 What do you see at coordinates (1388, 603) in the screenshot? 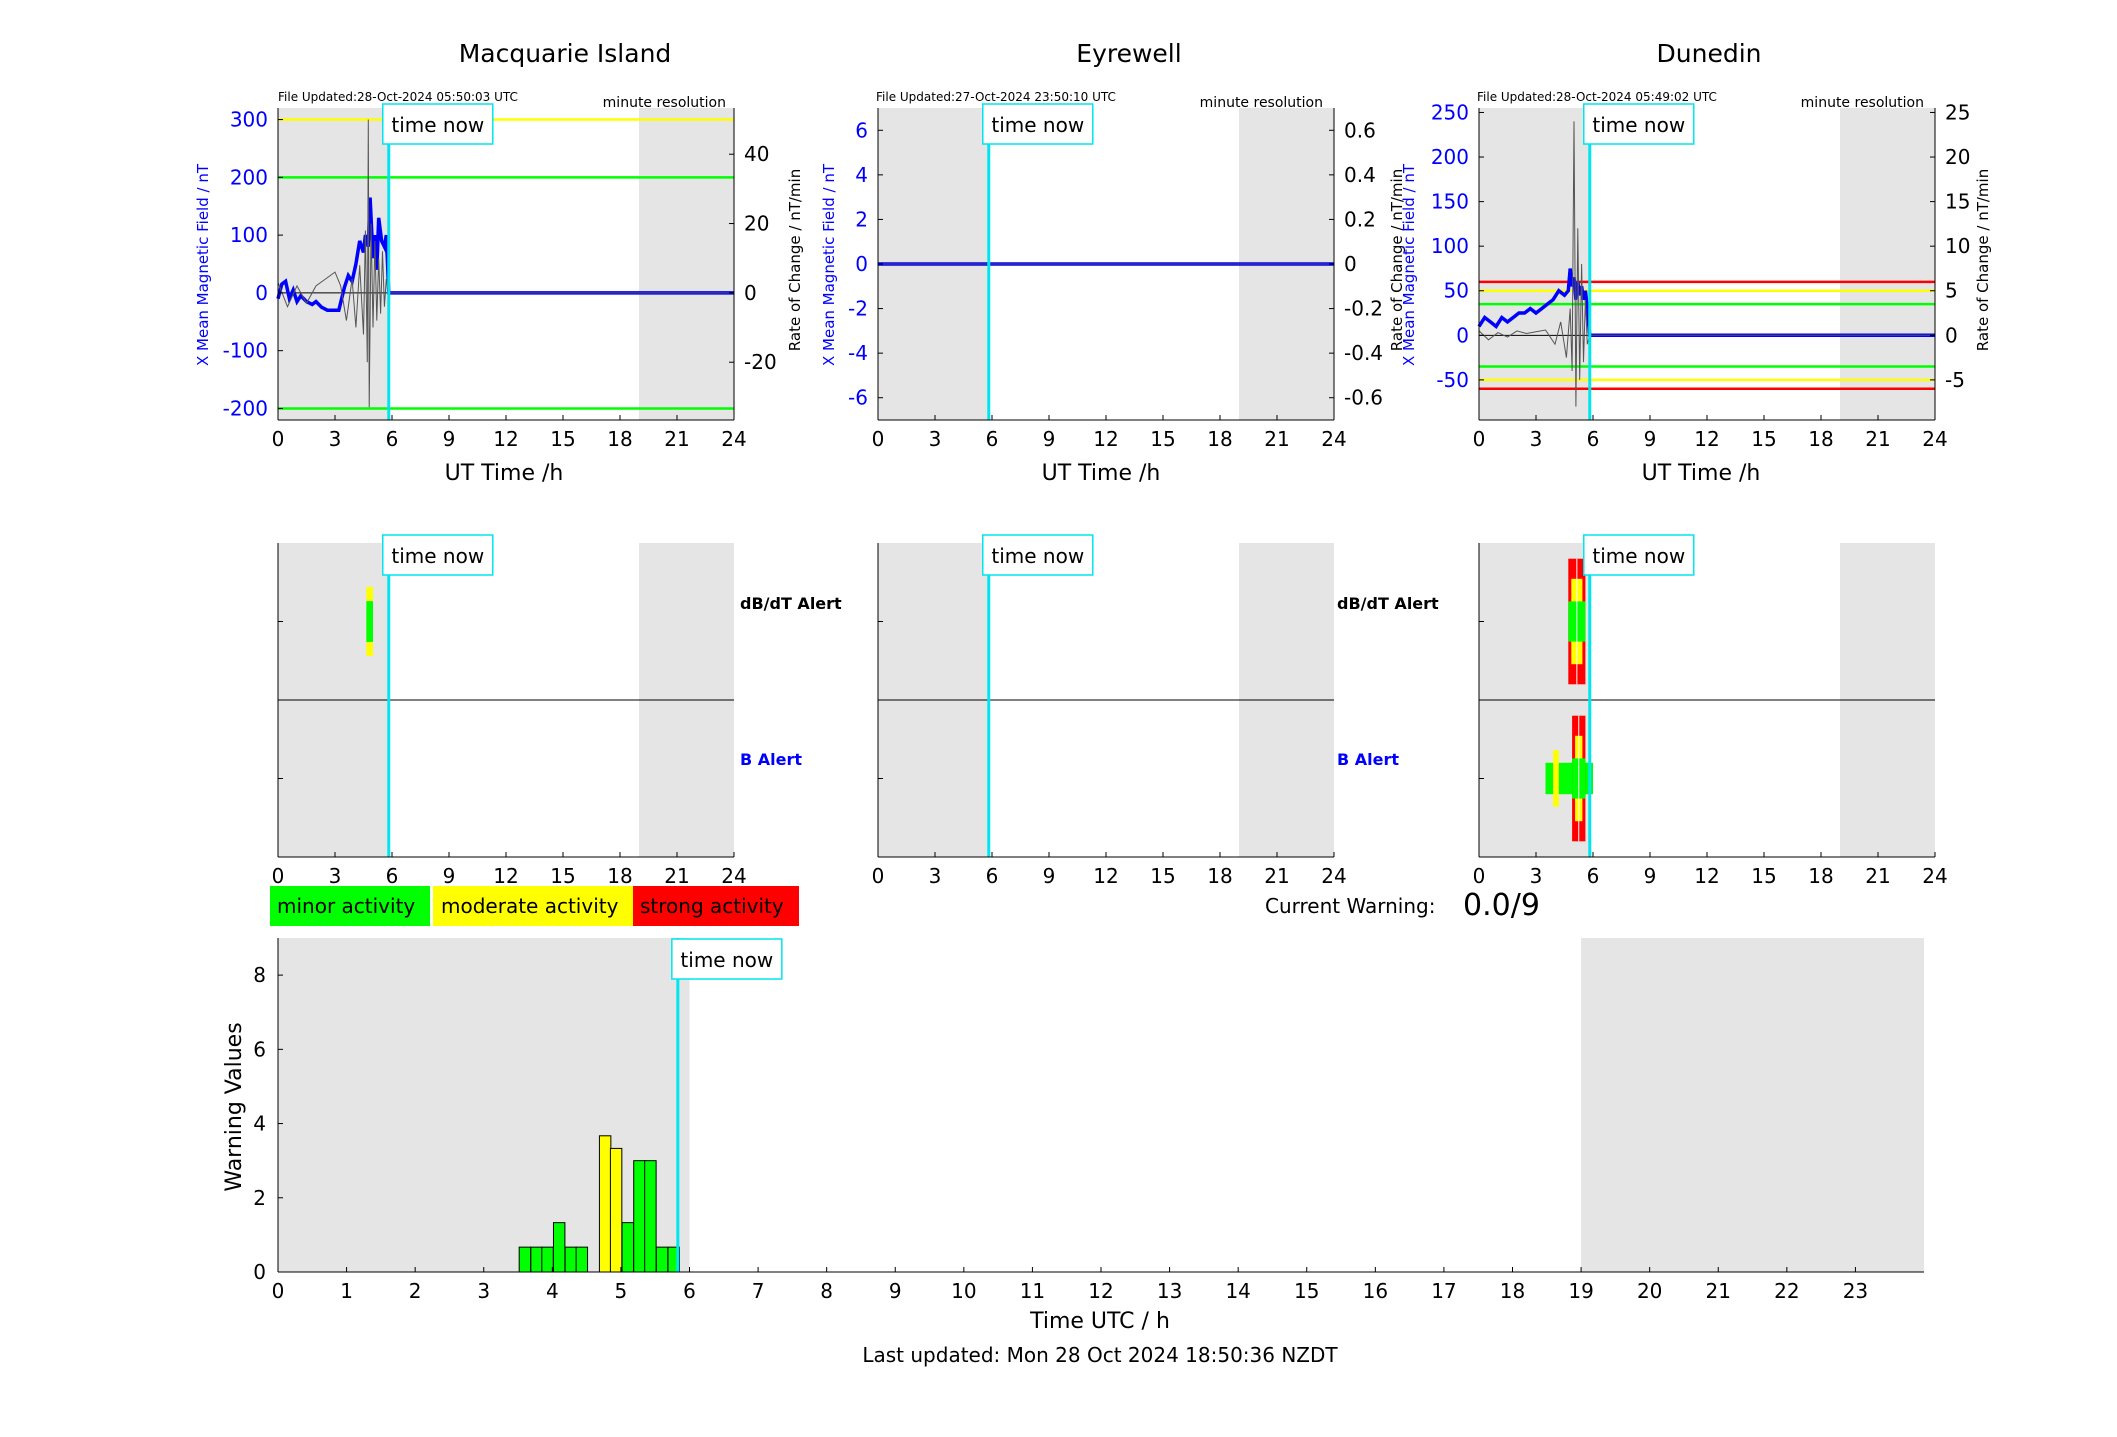
I see `dbdt-alert-label-2: dB/dT Alert` at bounding box center [1388, 603].